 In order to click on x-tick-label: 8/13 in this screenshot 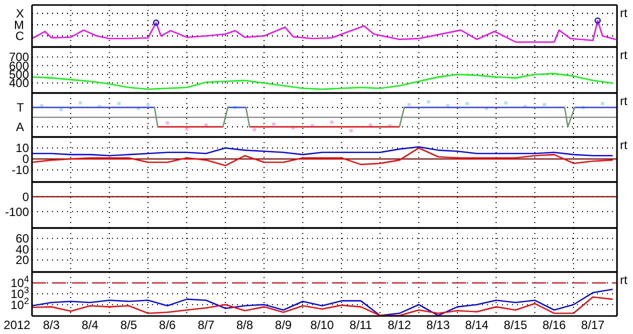, I will do `click(438, 325)`.